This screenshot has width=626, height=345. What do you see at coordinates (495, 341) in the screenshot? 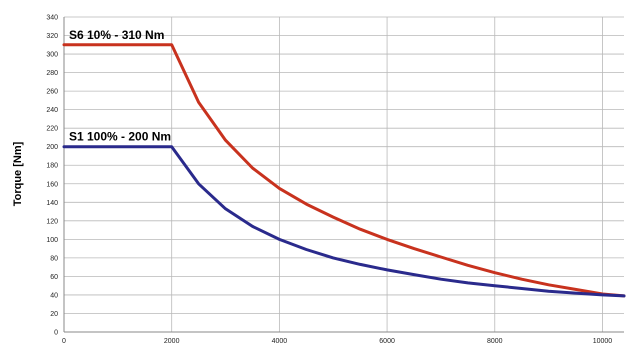
I see `x-tick-label: 8000` at bounding box center [495, 341].